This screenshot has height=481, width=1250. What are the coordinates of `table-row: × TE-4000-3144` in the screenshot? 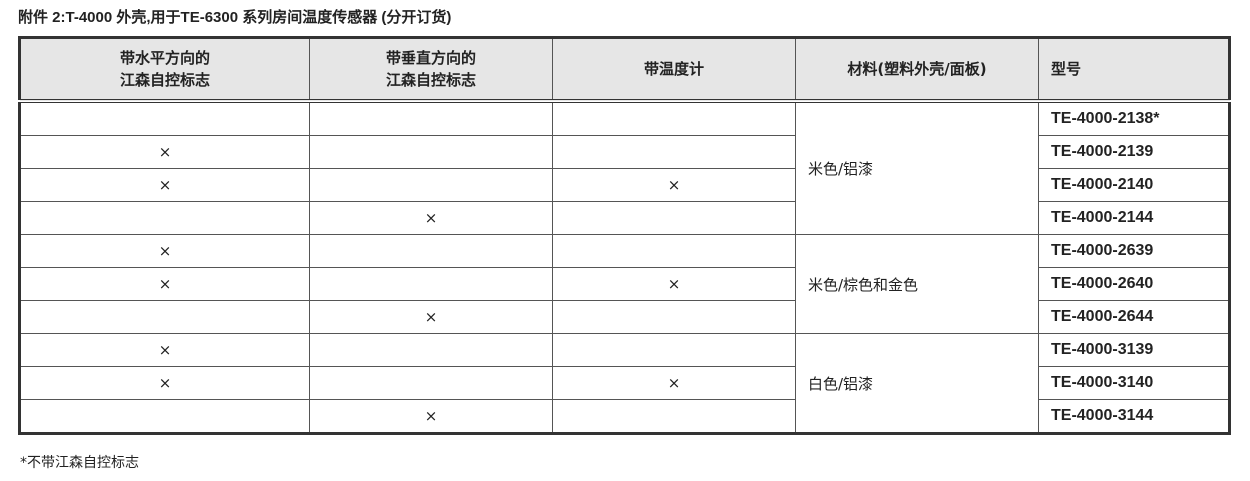 It's located at (624, 416).